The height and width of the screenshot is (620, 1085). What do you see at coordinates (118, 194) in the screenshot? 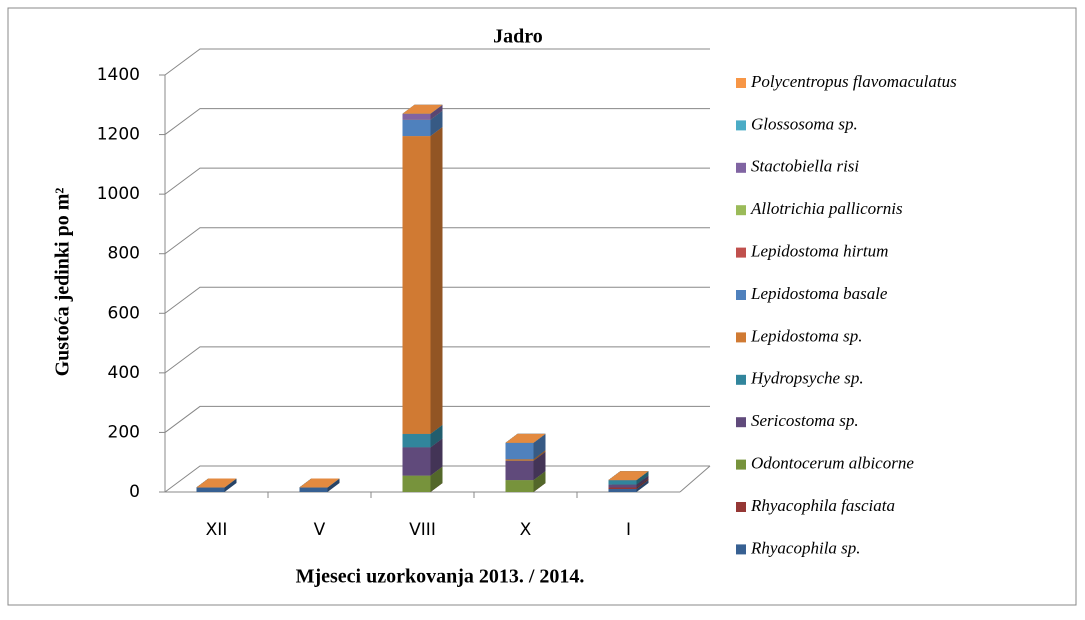
I see `y-tick-label: 1000` at bounding box center [118, 194].